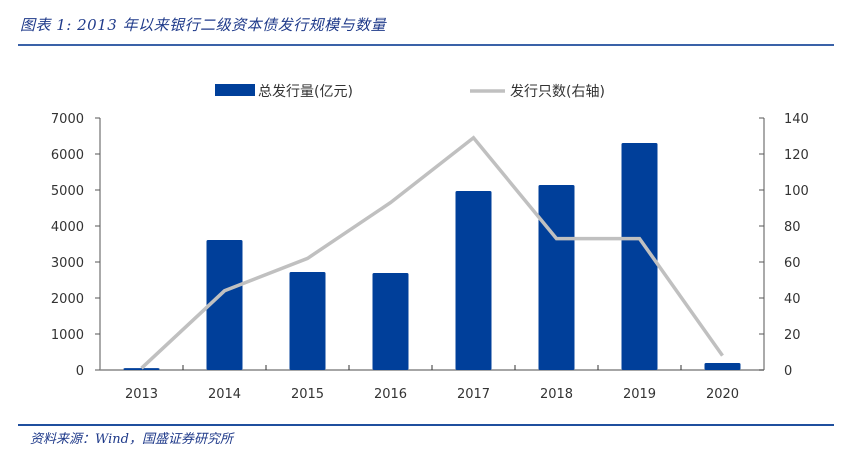  What do you see at coordinates (203, 25) in the screenshot?
I see `figure-title: 图表 1: 2013 年以来银行二级资本债发行规模与数量` at bounding box center [203, 25].